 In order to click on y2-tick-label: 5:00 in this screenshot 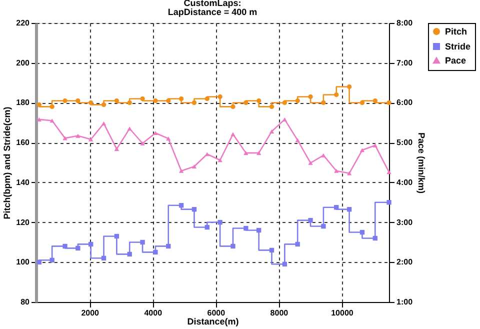, I will do `click(405, 143)`.